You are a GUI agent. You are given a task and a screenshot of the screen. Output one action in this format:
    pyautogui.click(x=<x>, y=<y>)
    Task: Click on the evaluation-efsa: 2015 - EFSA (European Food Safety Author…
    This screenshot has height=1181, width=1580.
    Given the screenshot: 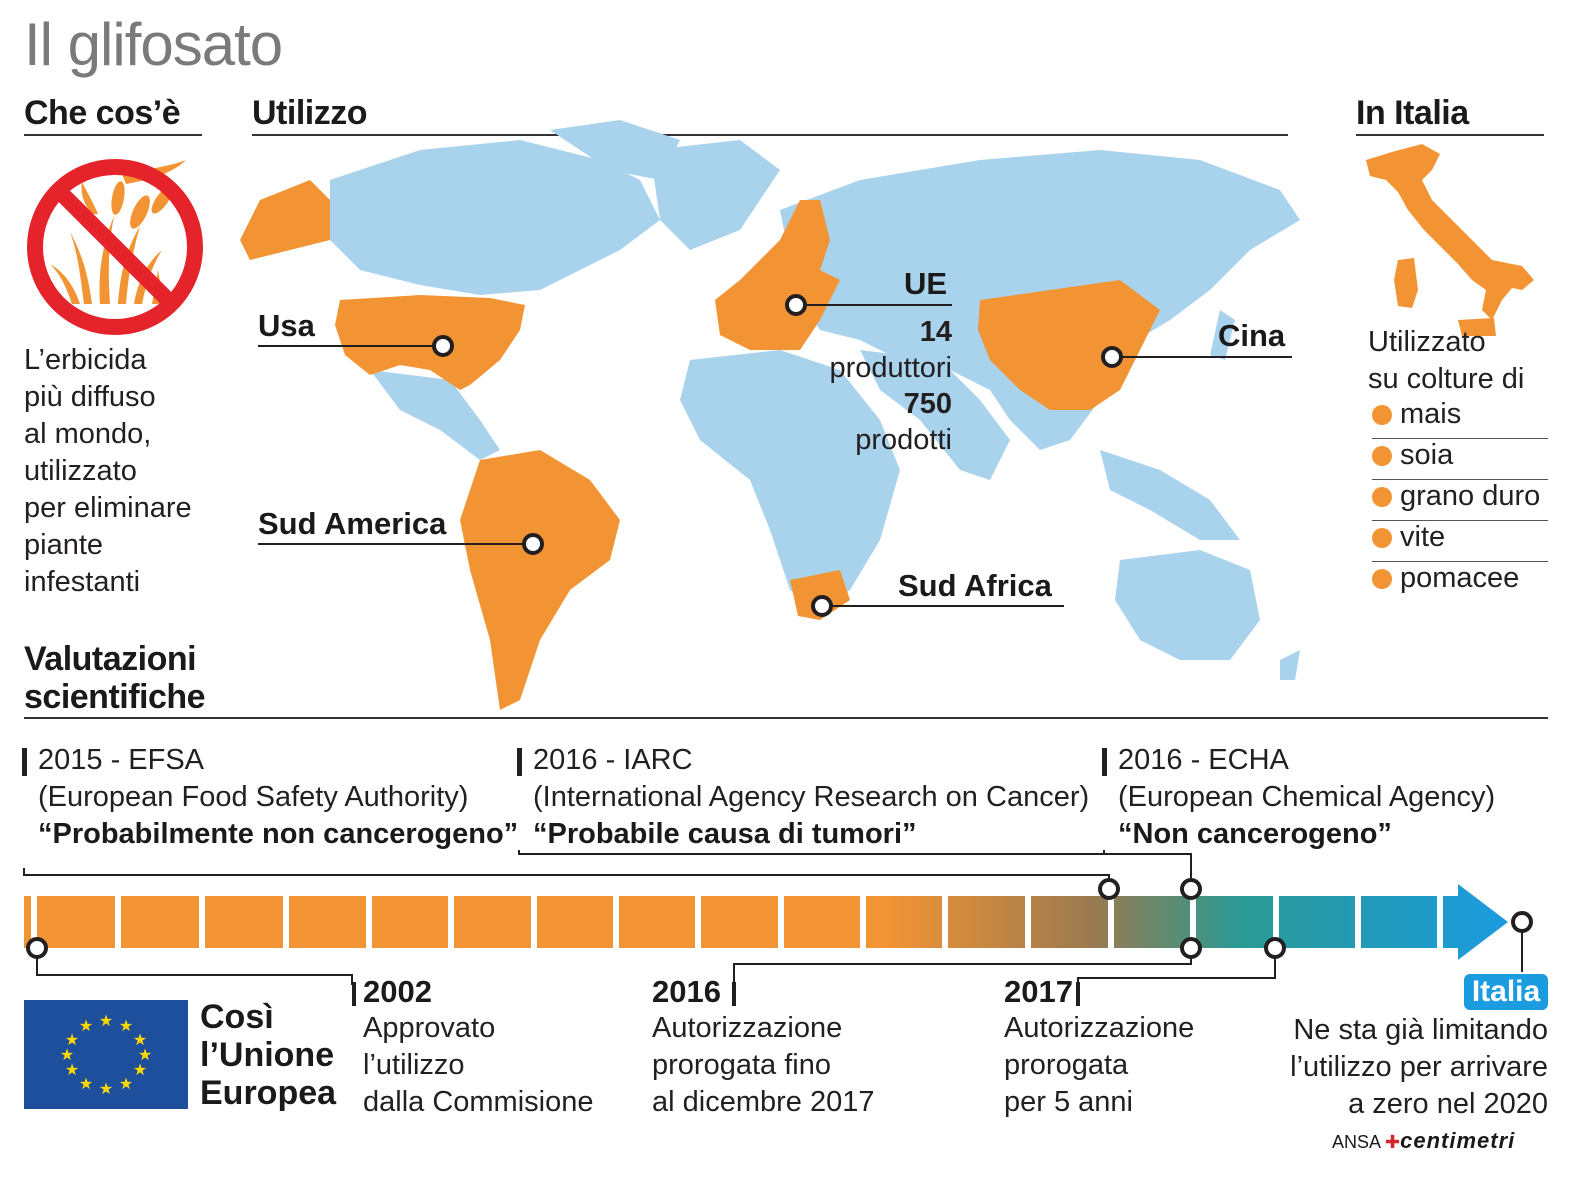 What is the action you would take?
    pyautogui.click(x=278, y=797)
    